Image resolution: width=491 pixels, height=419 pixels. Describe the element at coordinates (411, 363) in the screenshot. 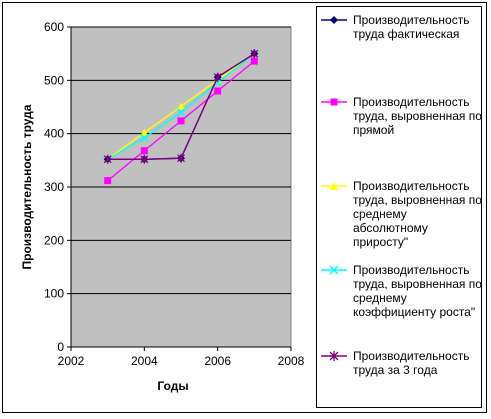

I see `legend-label: Производительность труда за 3 года` at that location.